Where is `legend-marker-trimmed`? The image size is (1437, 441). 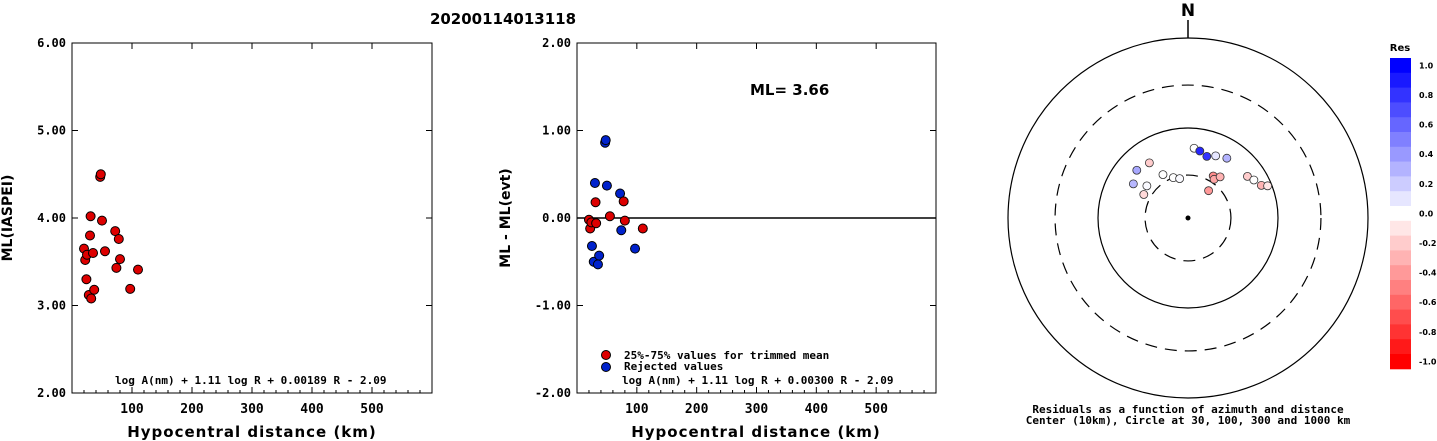 legend-marker-trimmed is located at coordinates (606, 355).